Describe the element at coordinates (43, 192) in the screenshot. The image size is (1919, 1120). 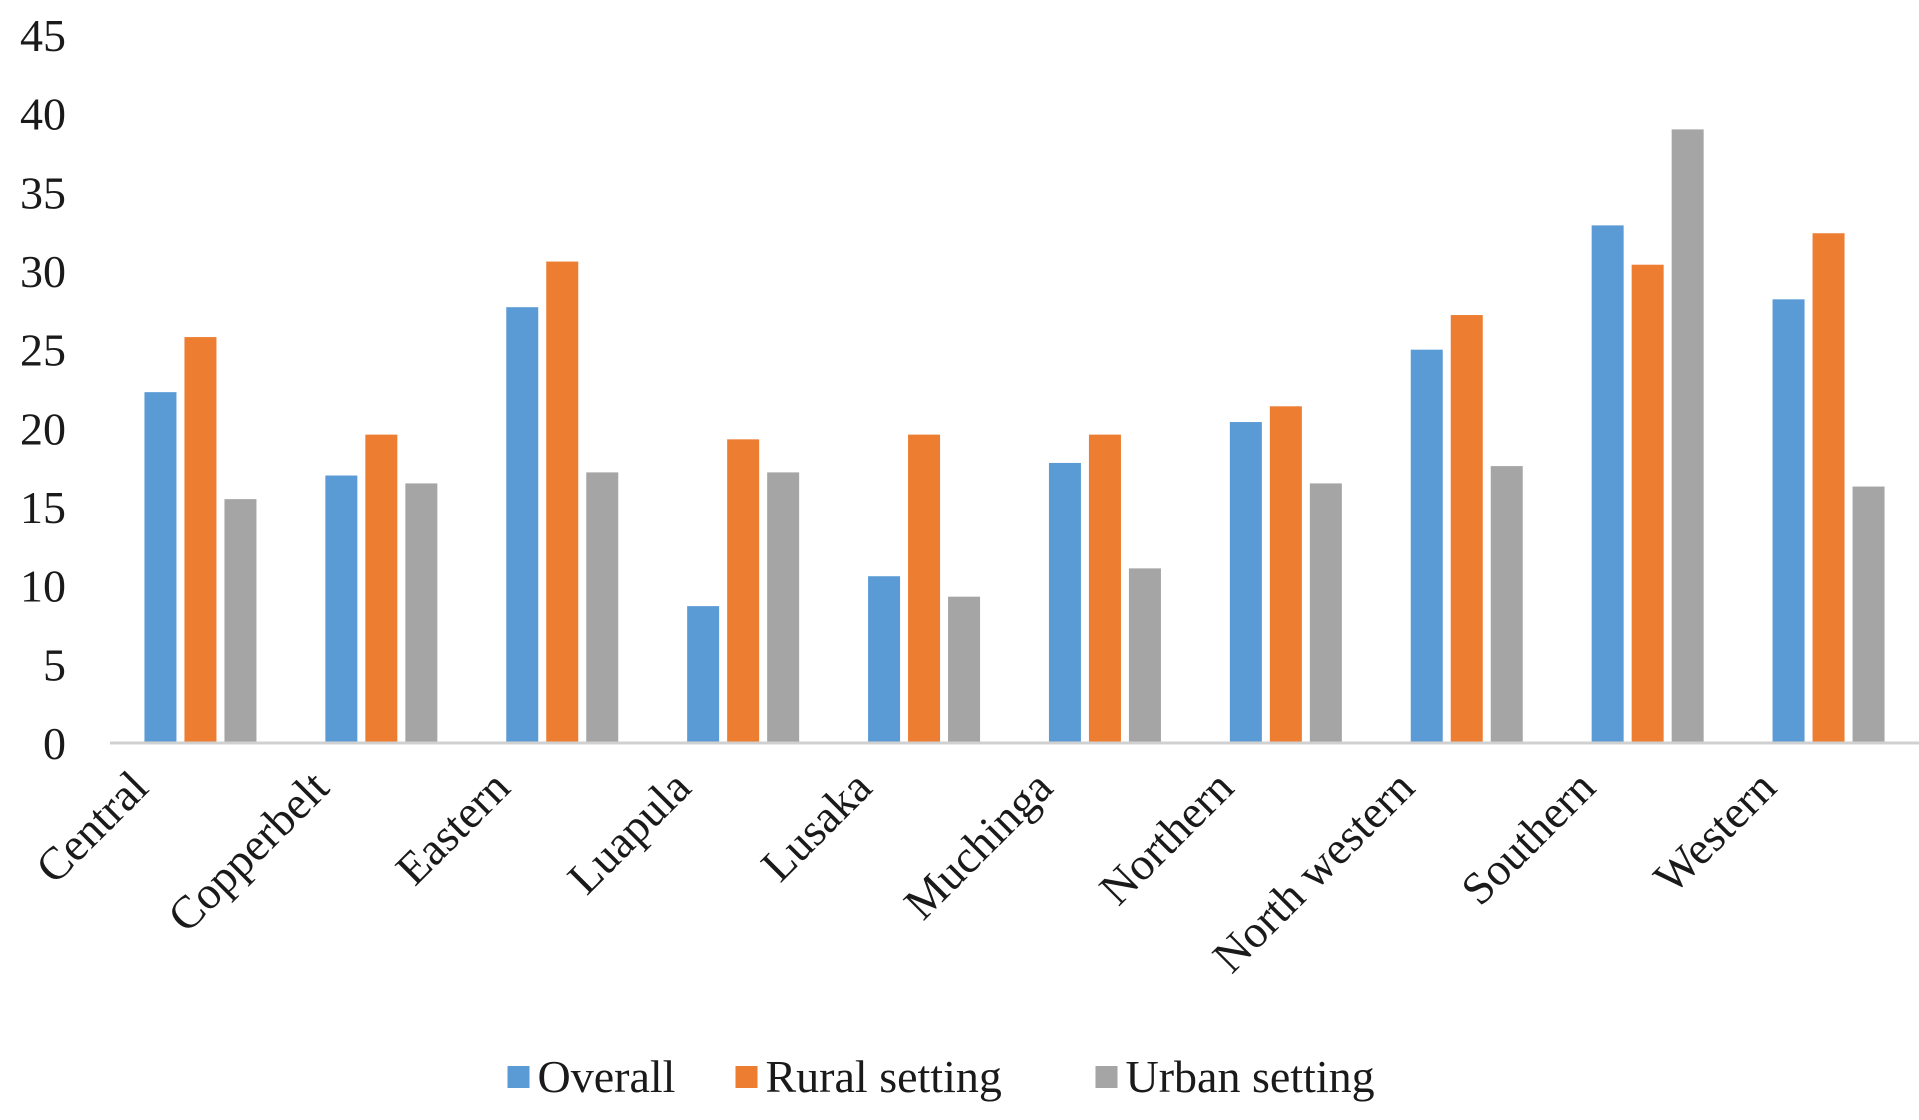
I see `y-tick-label: 35` at that location.